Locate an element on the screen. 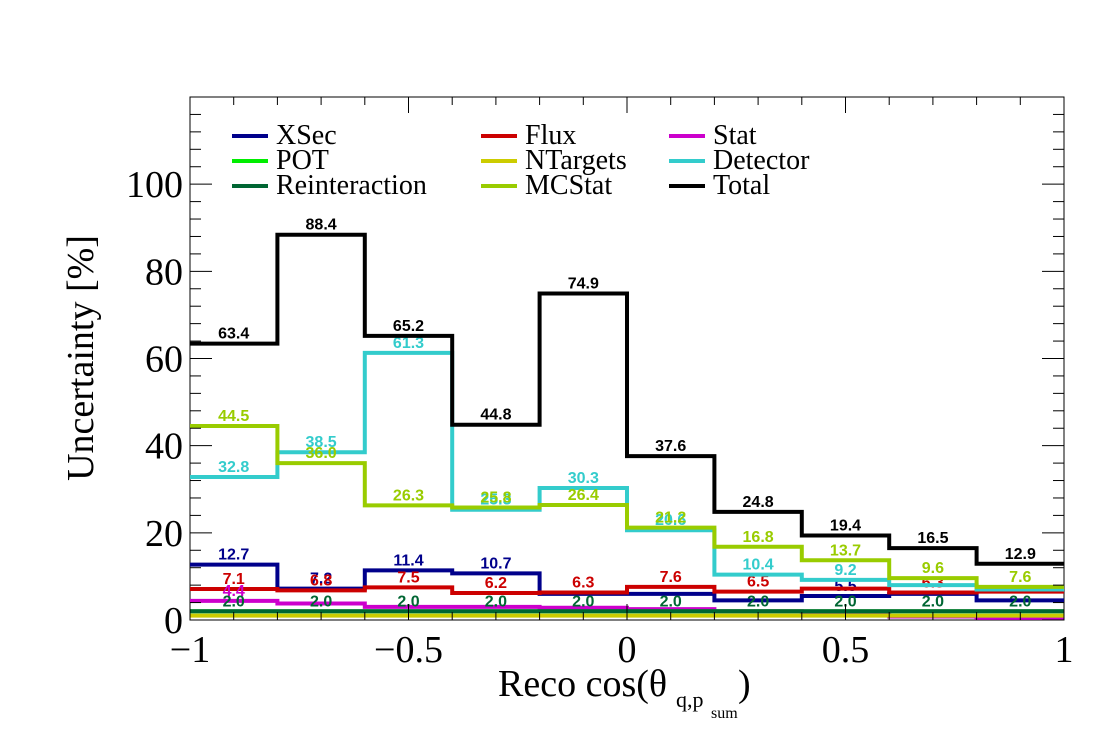  data-label: 7.1 is located at coordinates (234, 579).